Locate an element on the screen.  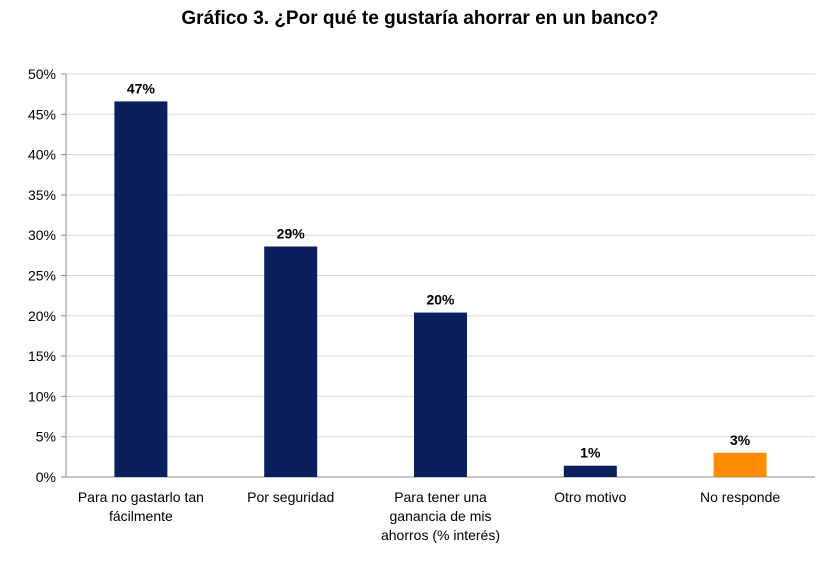
y-tick-label: 15% is located at coordinates (42, 356).